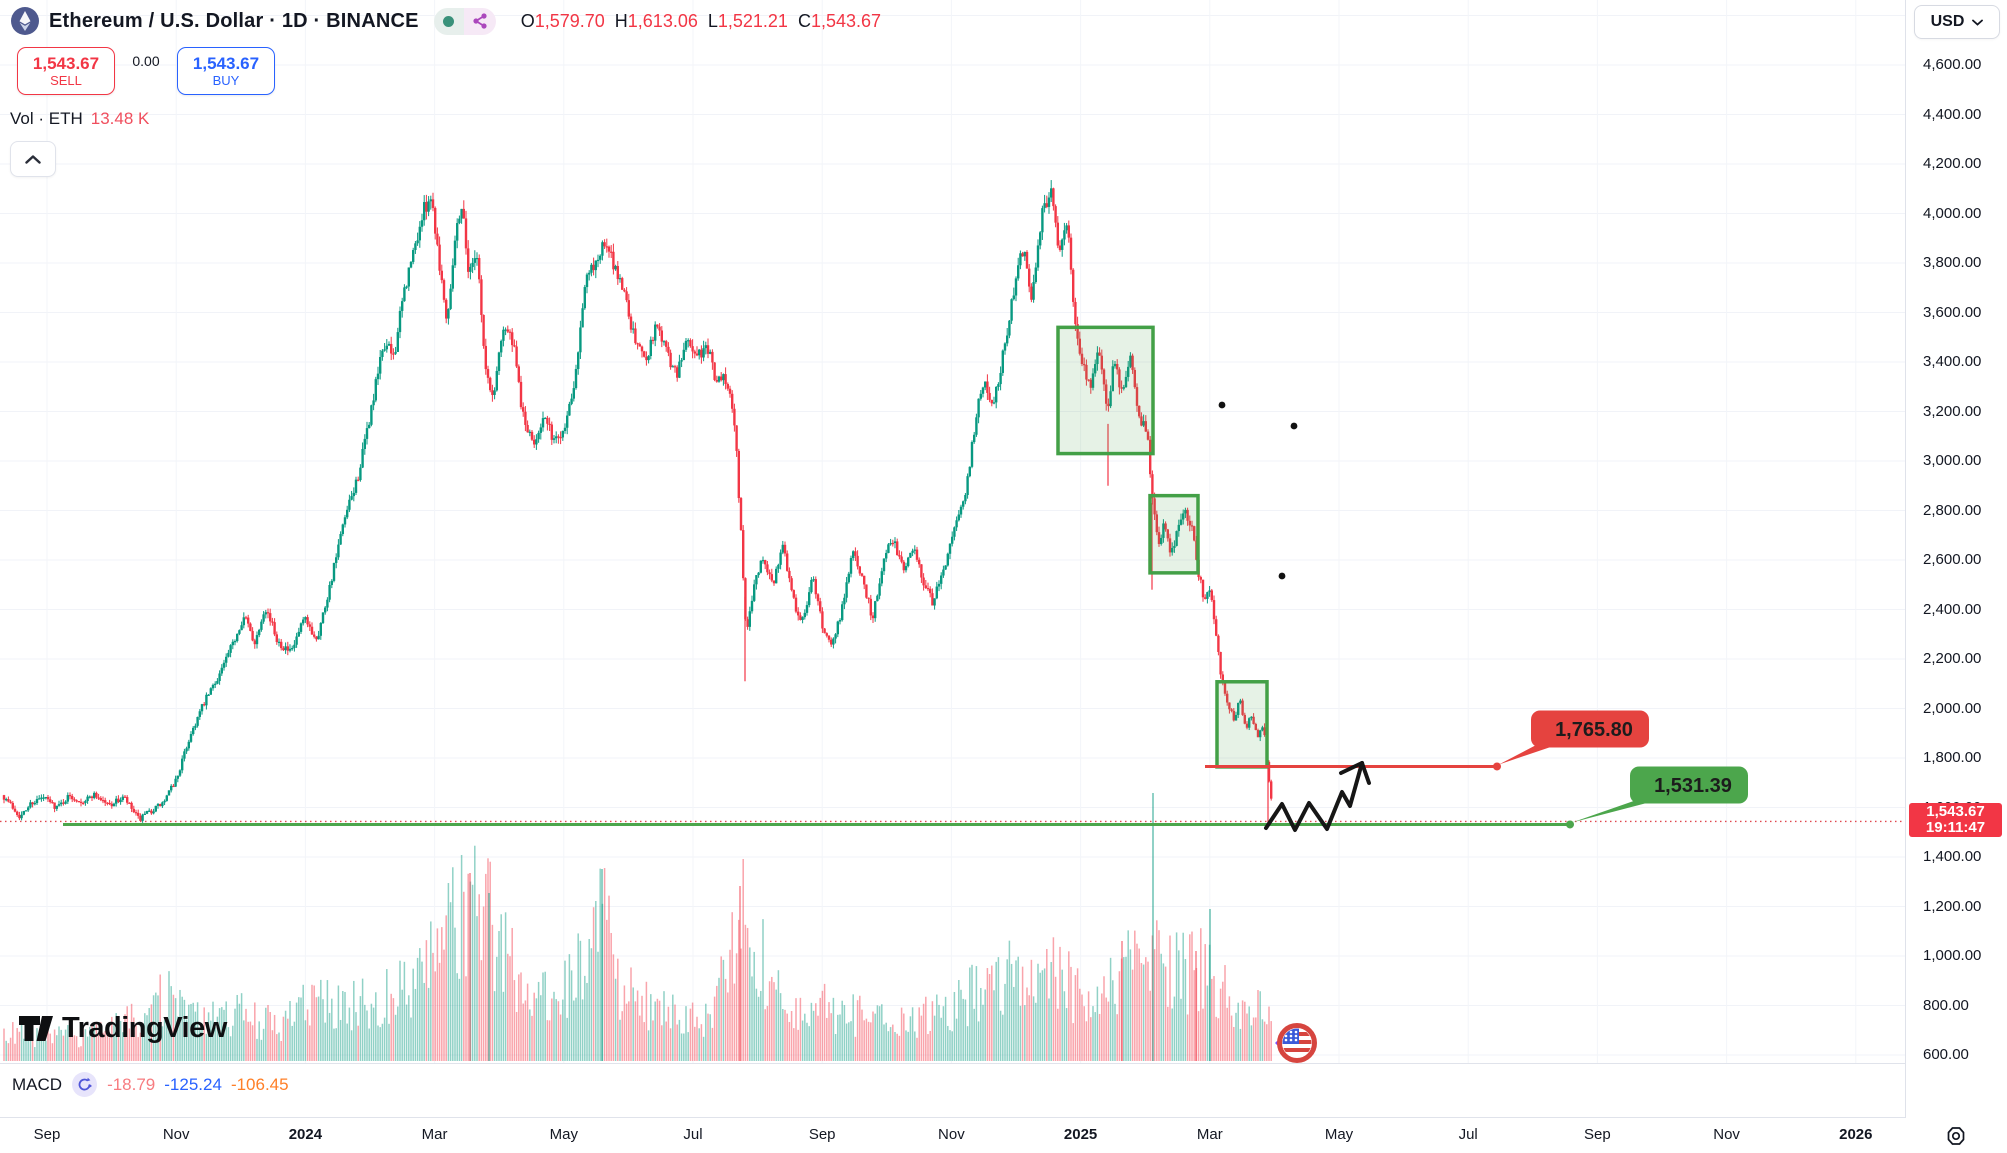 This screenshot has width=2007, height=1153. What do you see at coordinates (1952, 411) in the screenshot?
I see `price-axis-tick: 3,200.00` at bounding box center [1952, 411].